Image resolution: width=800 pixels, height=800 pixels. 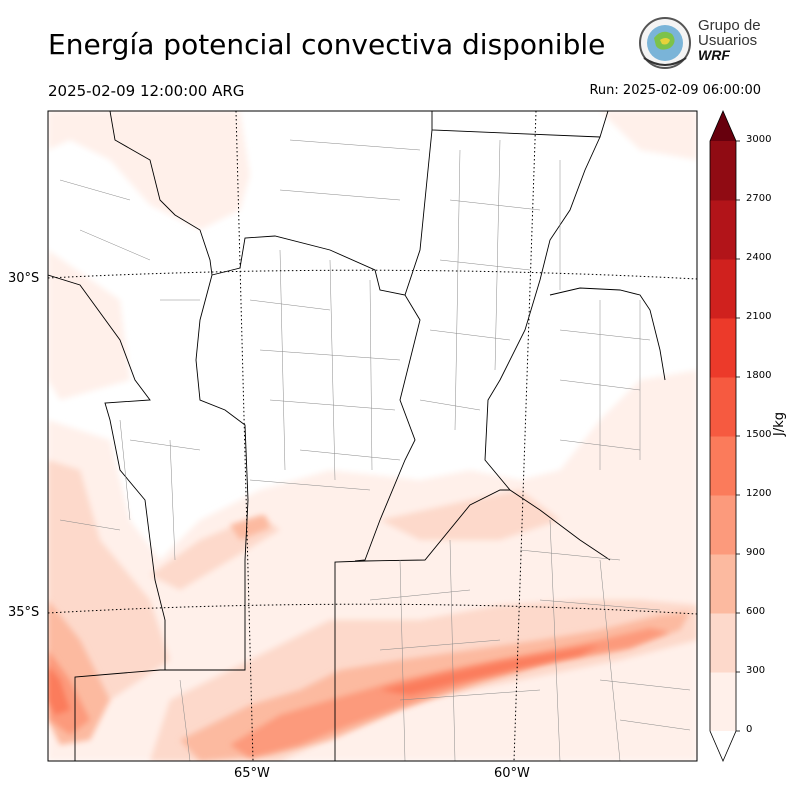 I want to click on wrf-logo: Grupo de Usuarios WRF, so click(x=701, y=44).